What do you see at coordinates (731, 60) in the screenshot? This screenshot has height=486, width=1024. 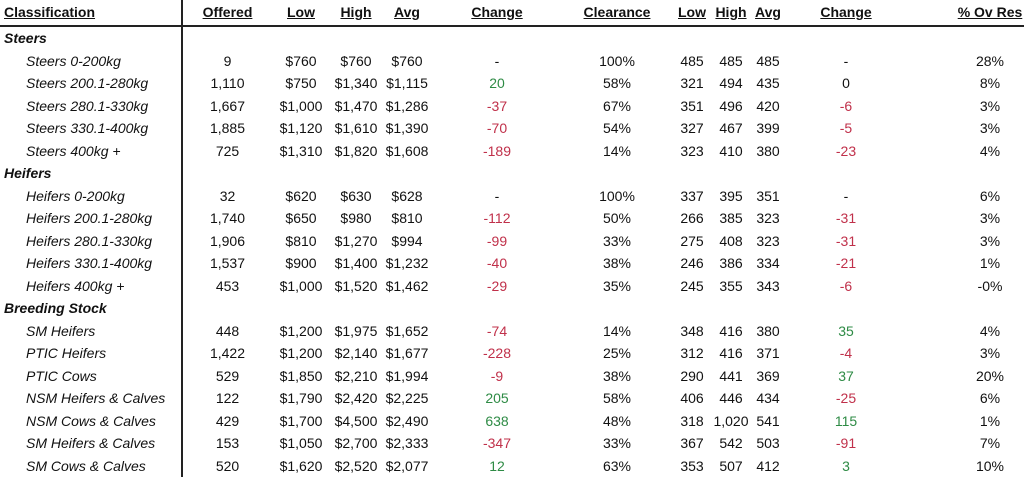 I see `cell-high-cents: 485` at bounding box center [731, 60].